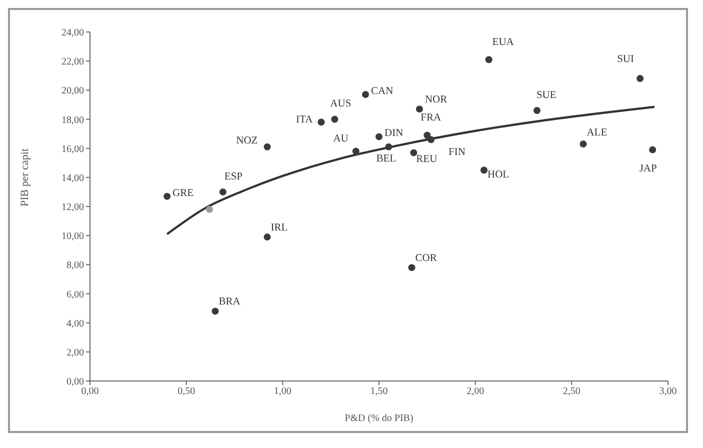  What do you see at coordinates (90, 392) in the screenshot?
I see `x-tick-label: 0,00` at bounding box center [90, 392].